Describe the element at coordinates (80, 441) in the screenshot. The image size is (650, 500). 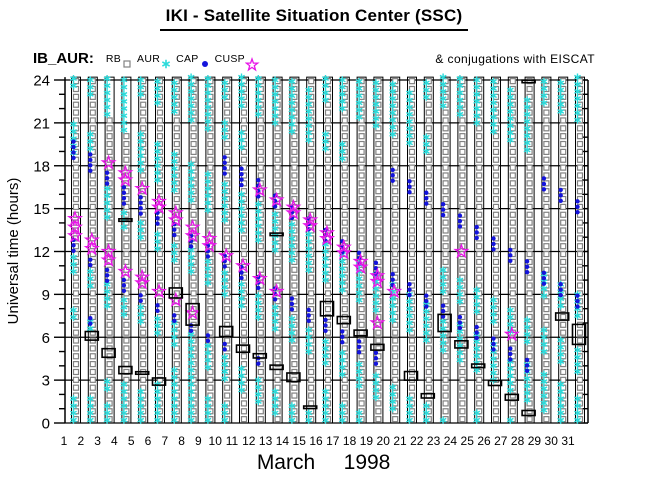
I see `day-label-2: 2` at that location.